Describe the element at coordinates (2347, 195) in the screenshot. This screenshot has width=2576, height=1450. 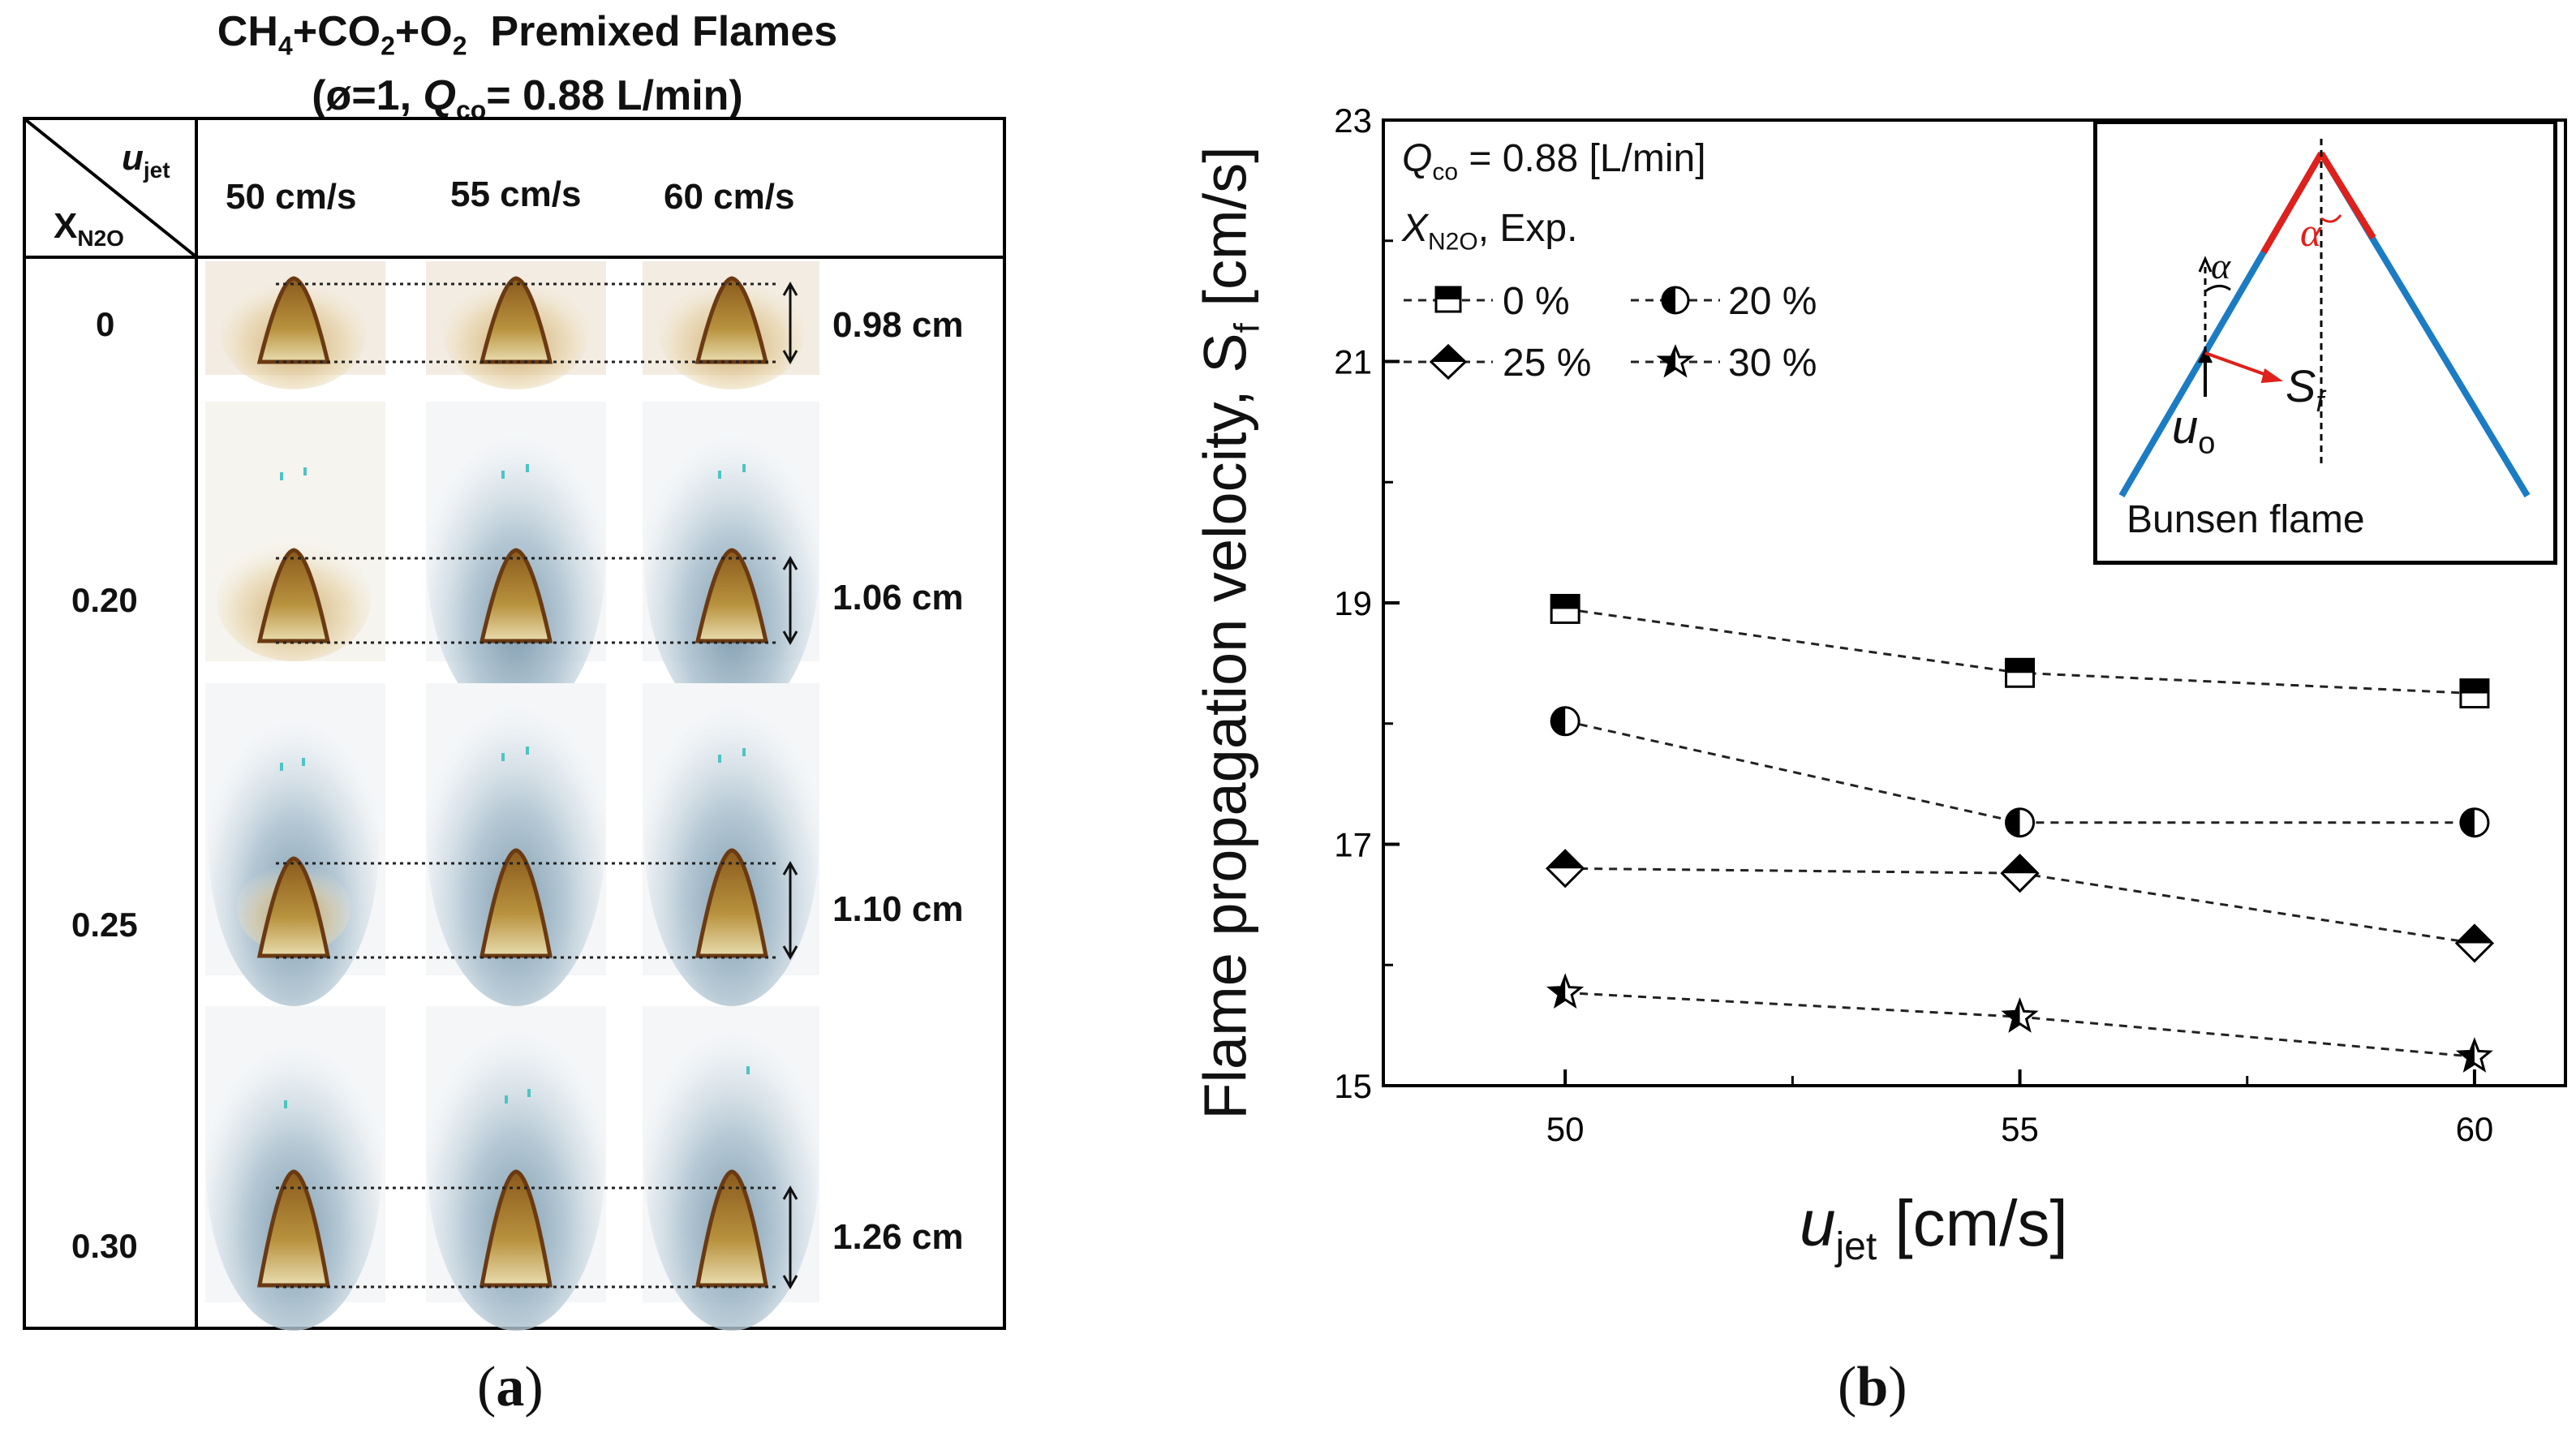
I see `cone-tip-right-red` at that location.